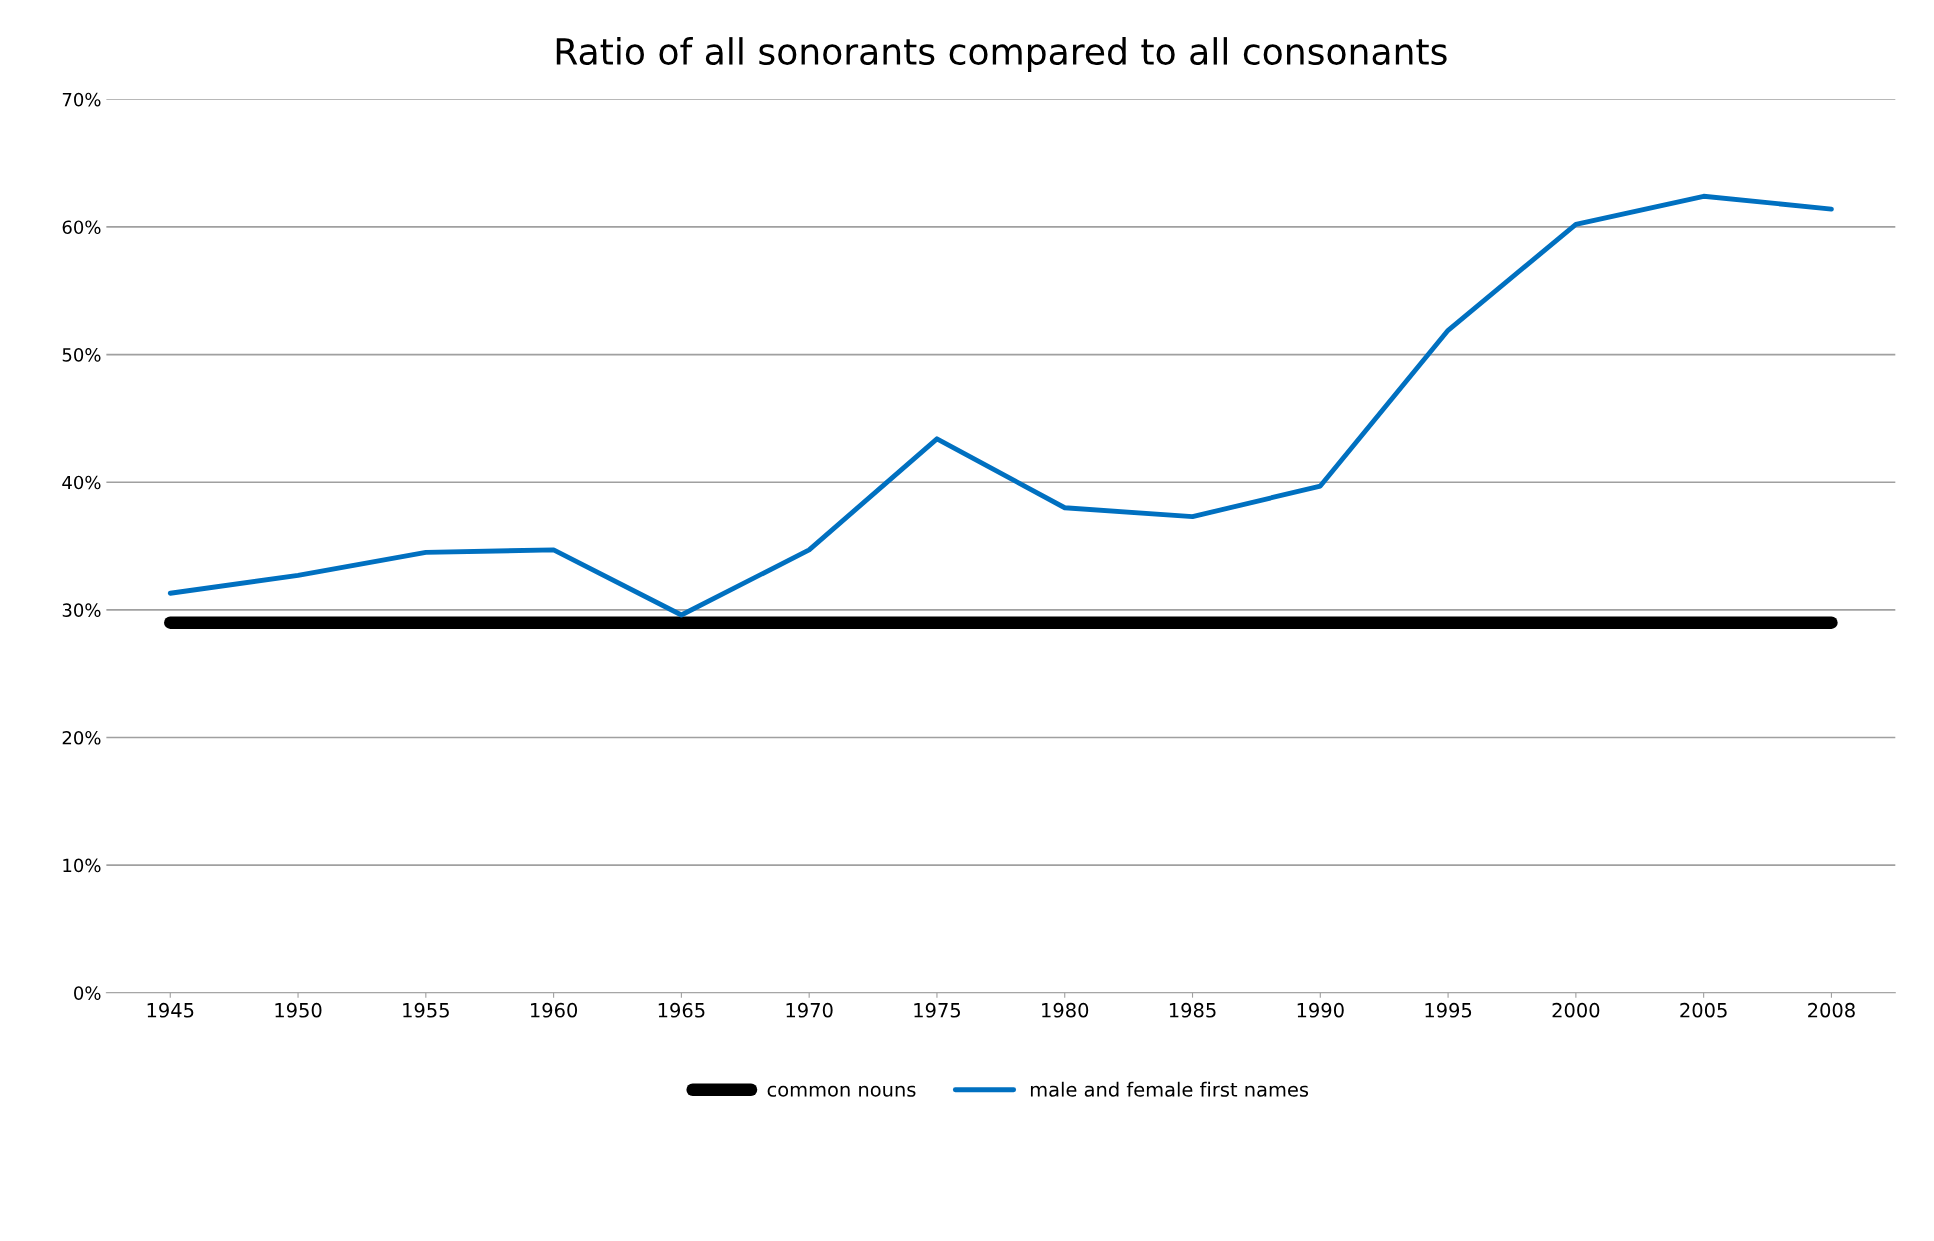 The image size is (1934, 1241). I want to click on legend-label: male and female first names, so click(1169, 1089).